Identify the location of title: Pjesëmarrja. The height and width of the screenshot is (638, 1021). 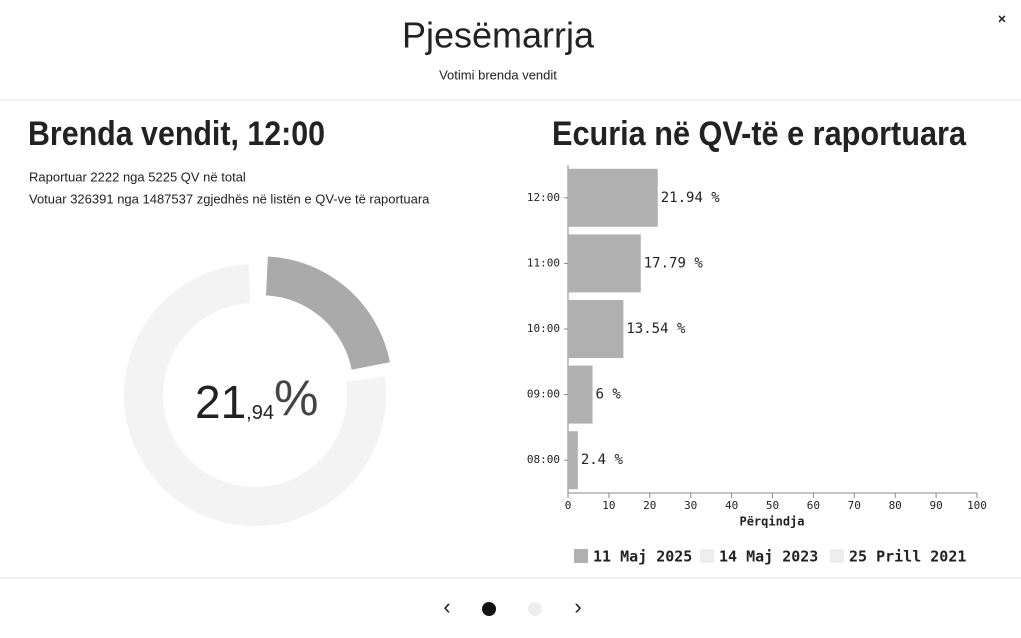
(498, 35).